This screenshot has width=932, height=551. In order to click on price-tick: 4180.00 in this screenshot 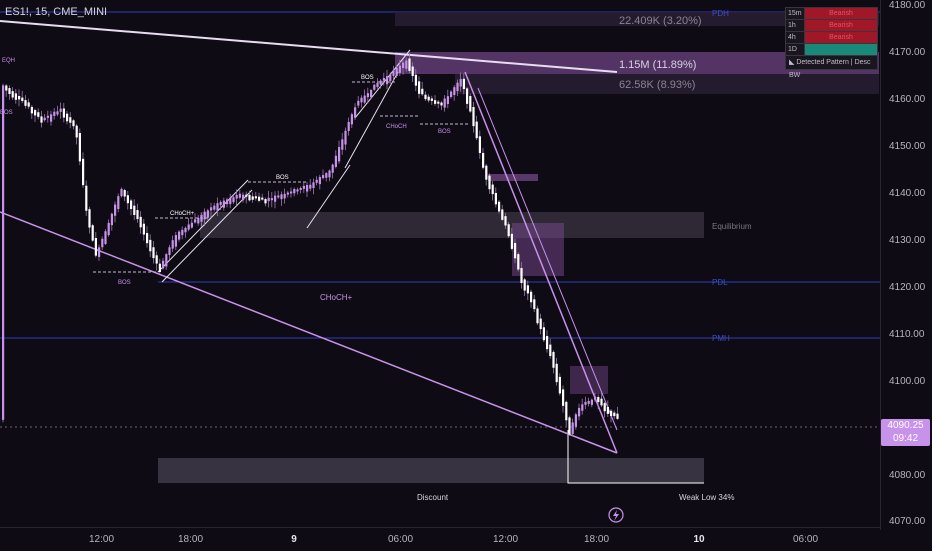, I will do `click(907, 5)`.